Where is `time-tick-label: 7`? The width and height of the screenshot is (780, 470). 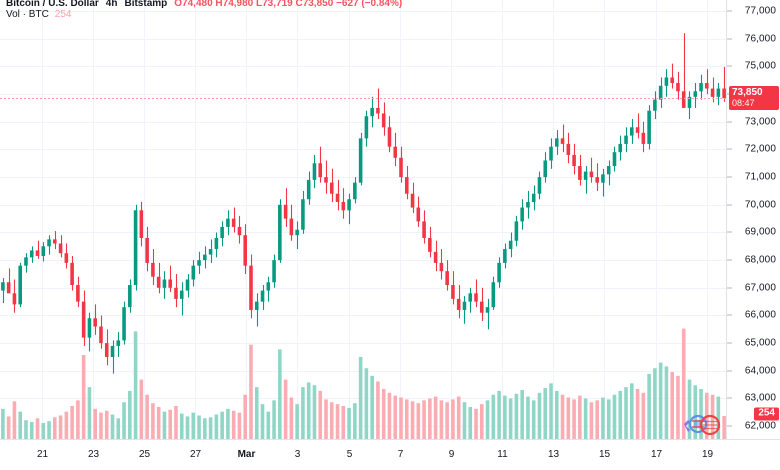 time-tick-label: 7 is located at coordinates (400, 454).